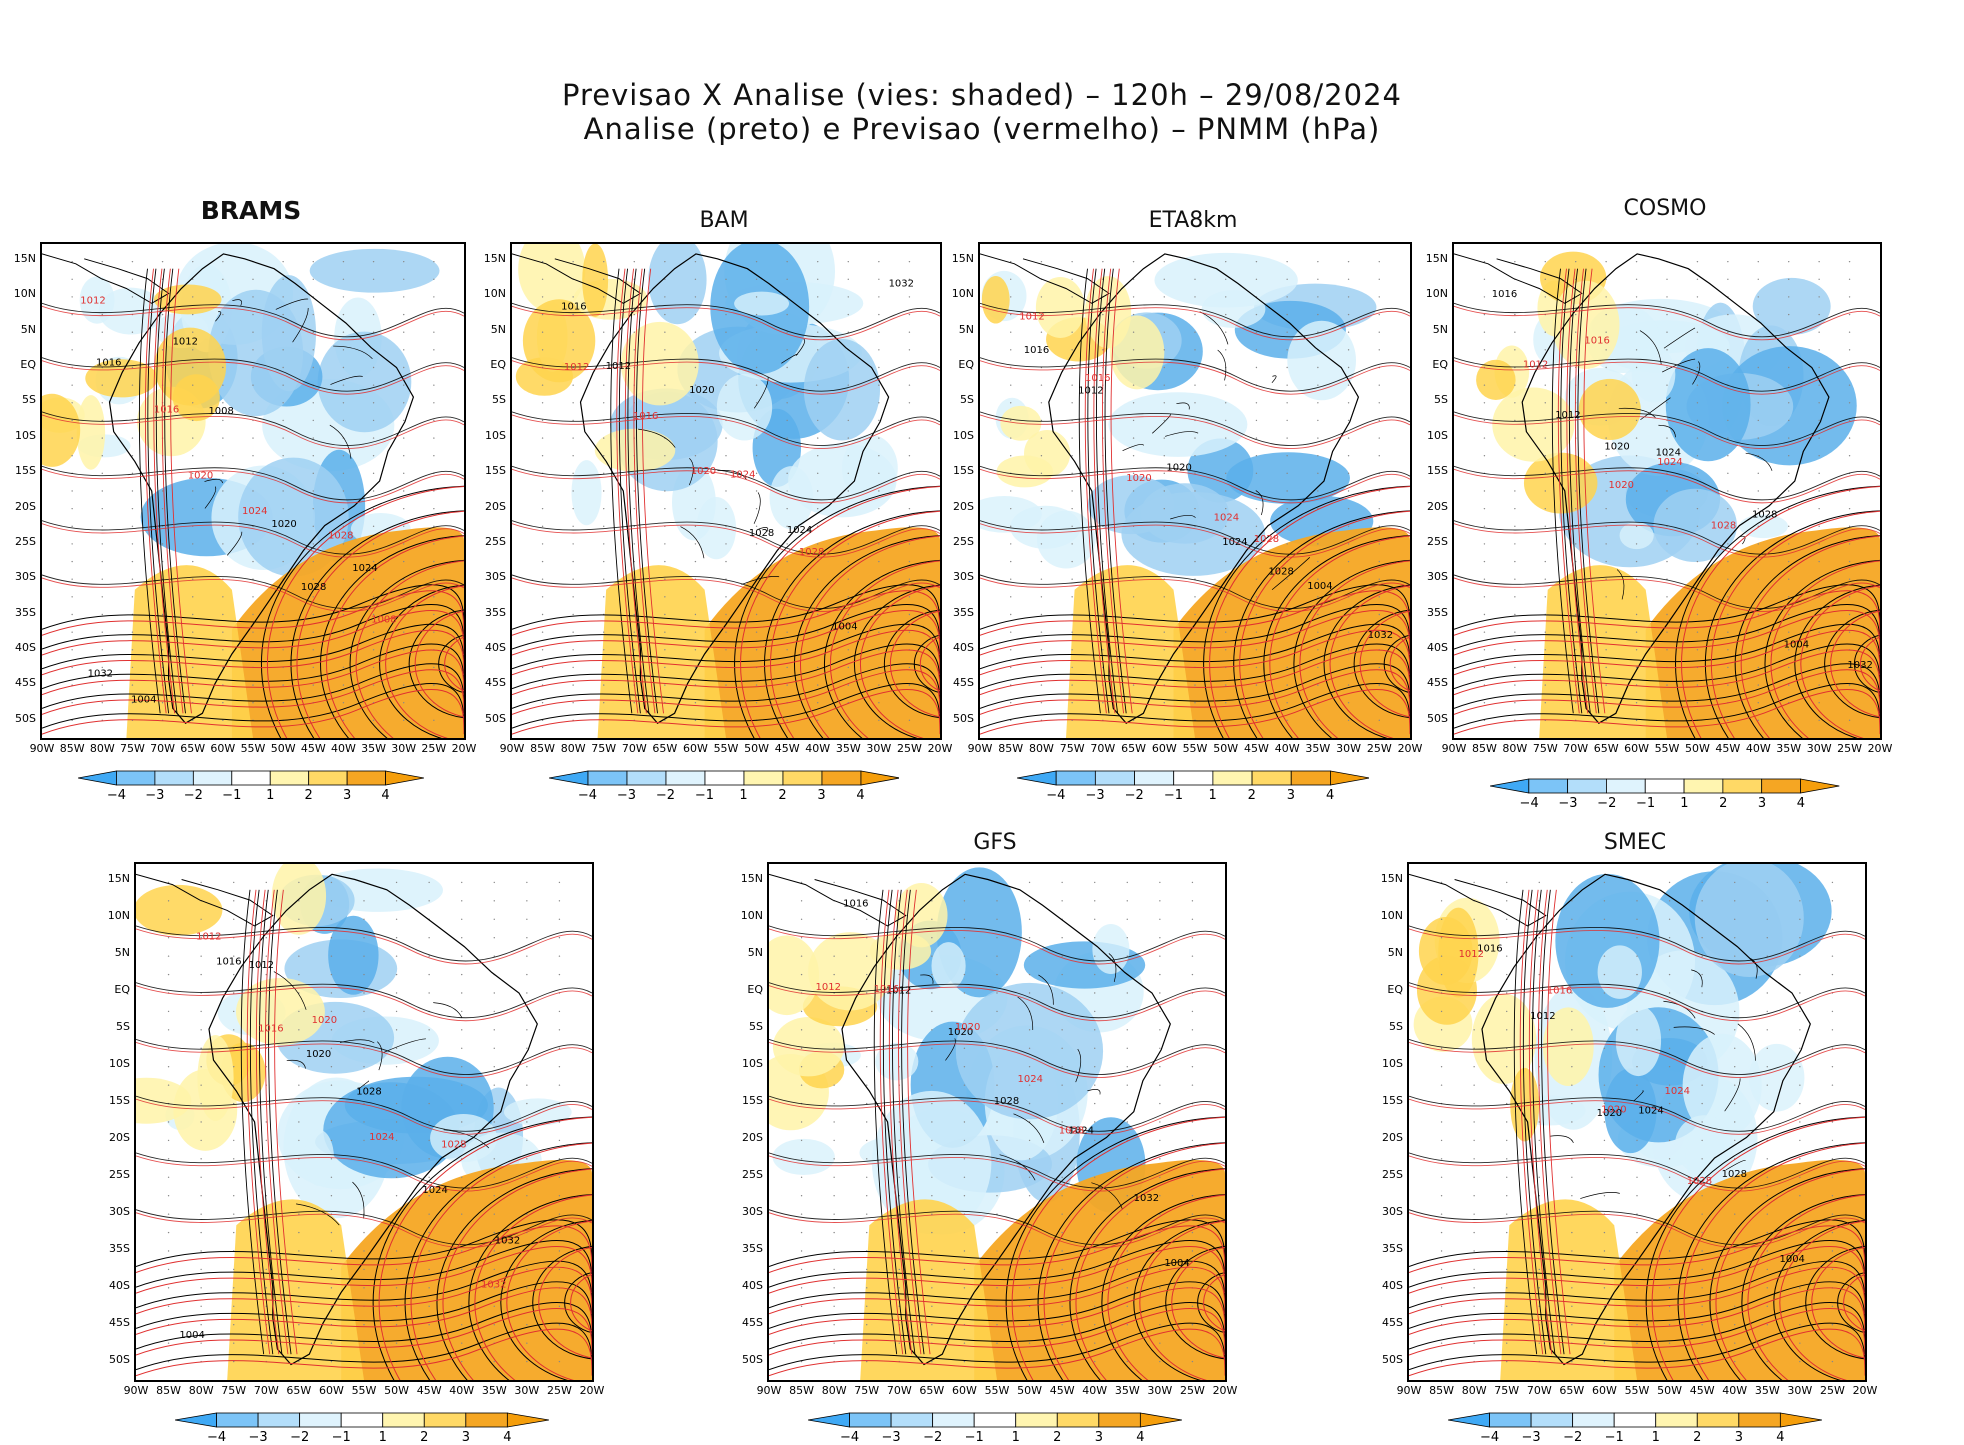 This screenshot has width=1964, height=1445. Describe the element at coordinates (573, 307) in the screenshot. I see `isobar-label: 1016` at that location.